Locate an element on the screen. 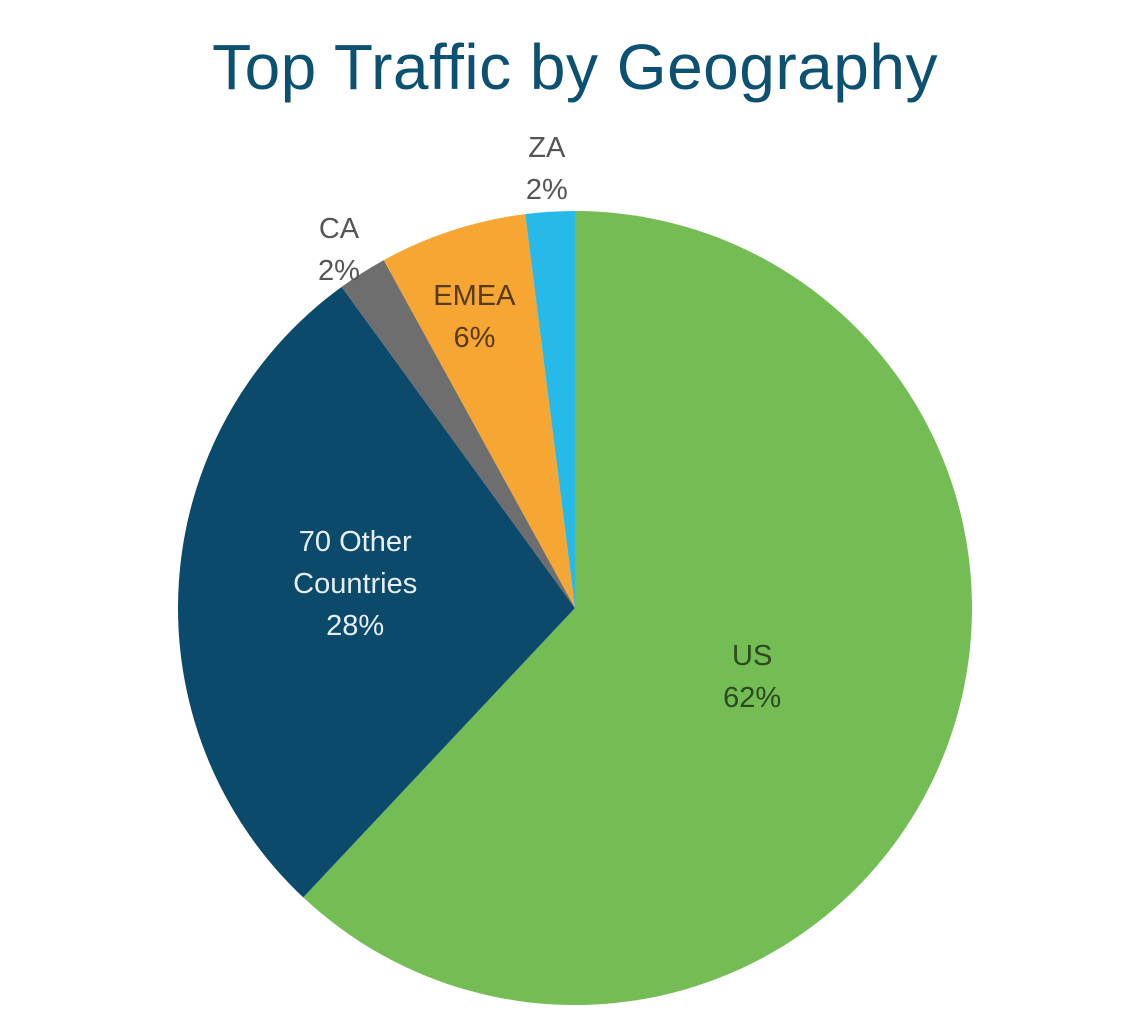  slice-value-za: 2% is located at coordinates (547, 190).